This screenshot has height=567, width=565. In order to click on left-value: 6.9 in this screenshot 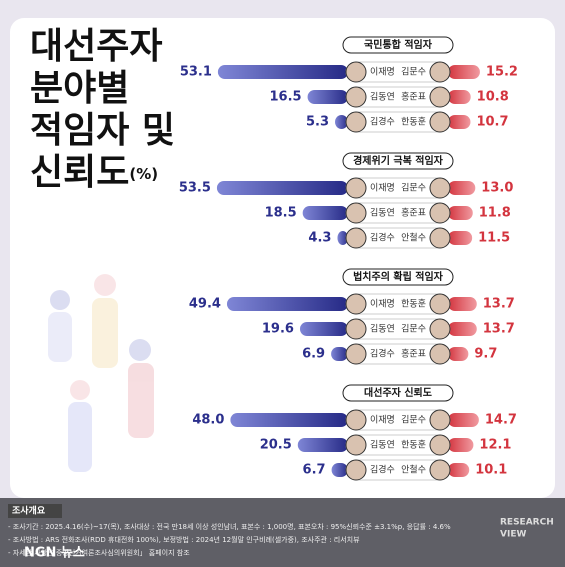, I will do `click(313, 354)`.